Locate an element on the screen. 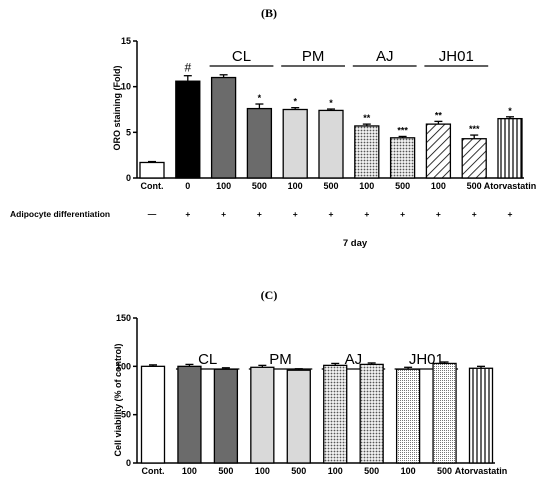  panel-c-error-bars is located at coordinates (317, 366).